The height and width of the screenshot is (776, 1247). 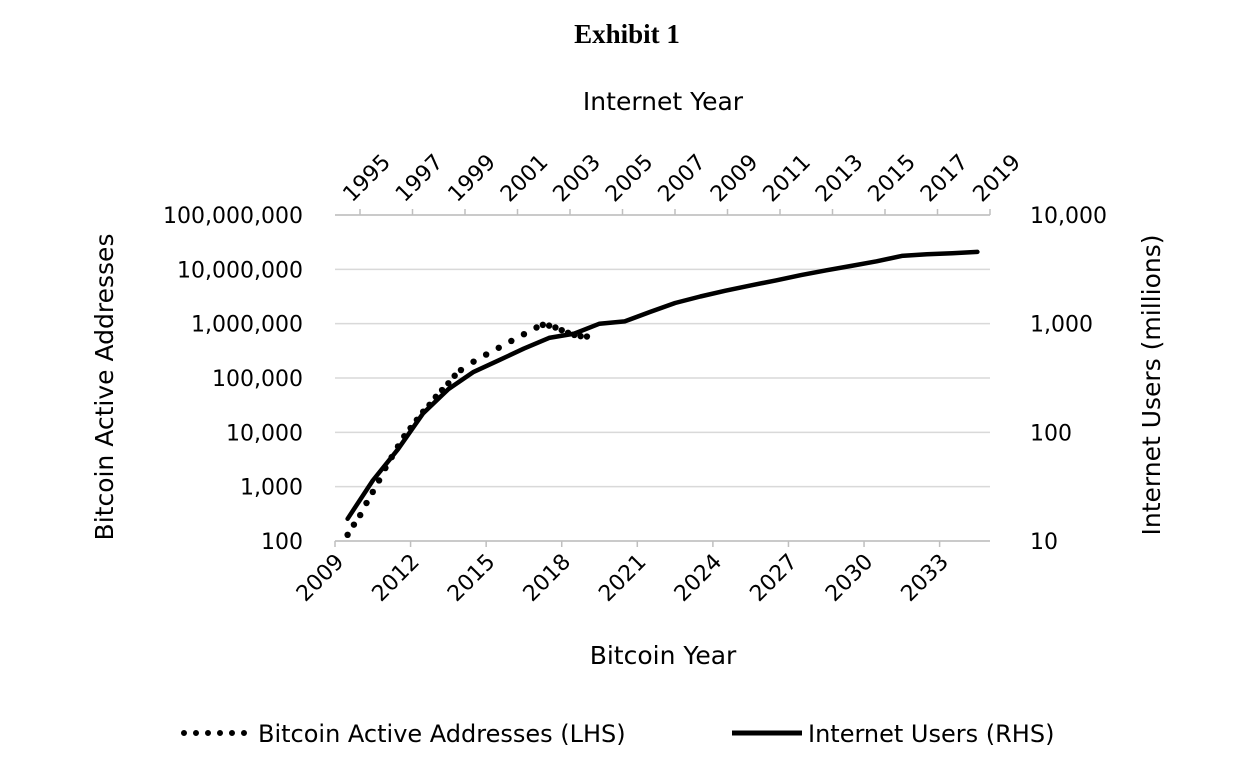 What do you see at coordinates (931, 734) in the screenshot?
I see `legend-label-internet-users: Internet Users (RHS)` at bounding box center [931, 734].